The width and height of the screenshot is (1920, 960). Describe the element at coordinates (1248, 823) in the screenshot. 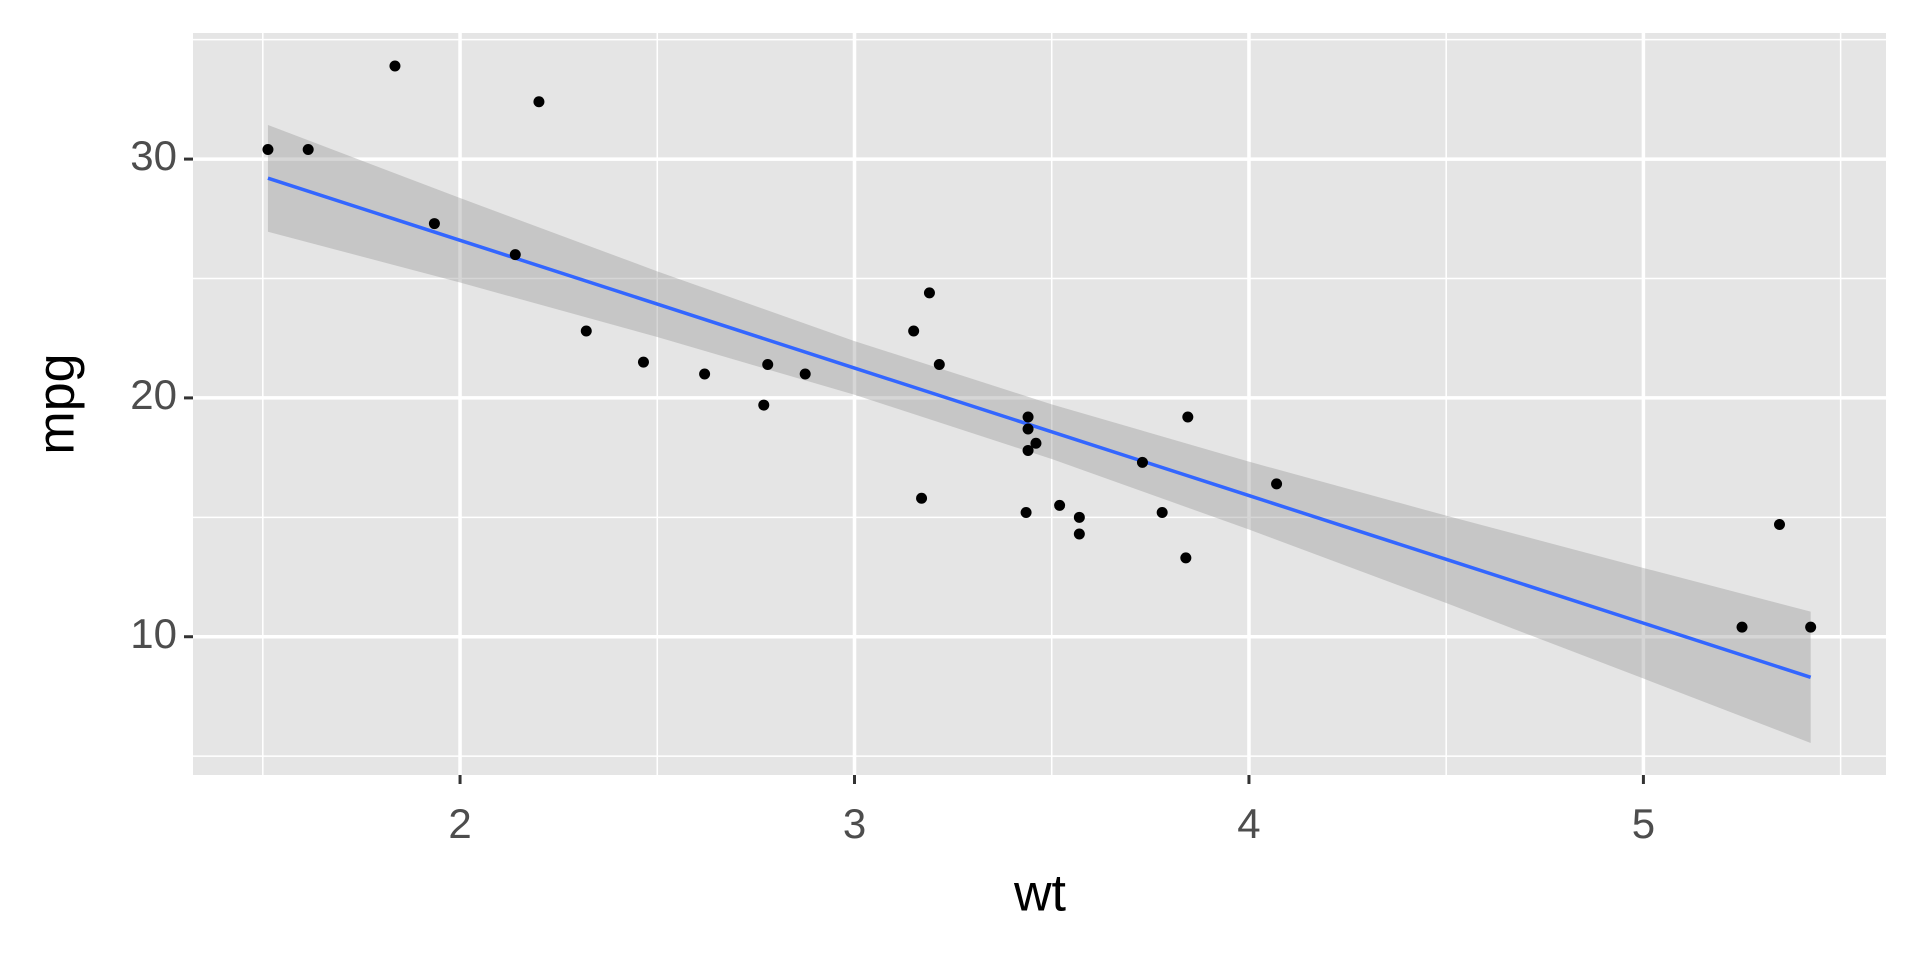

I see `x-tick-label: 4` at that location.